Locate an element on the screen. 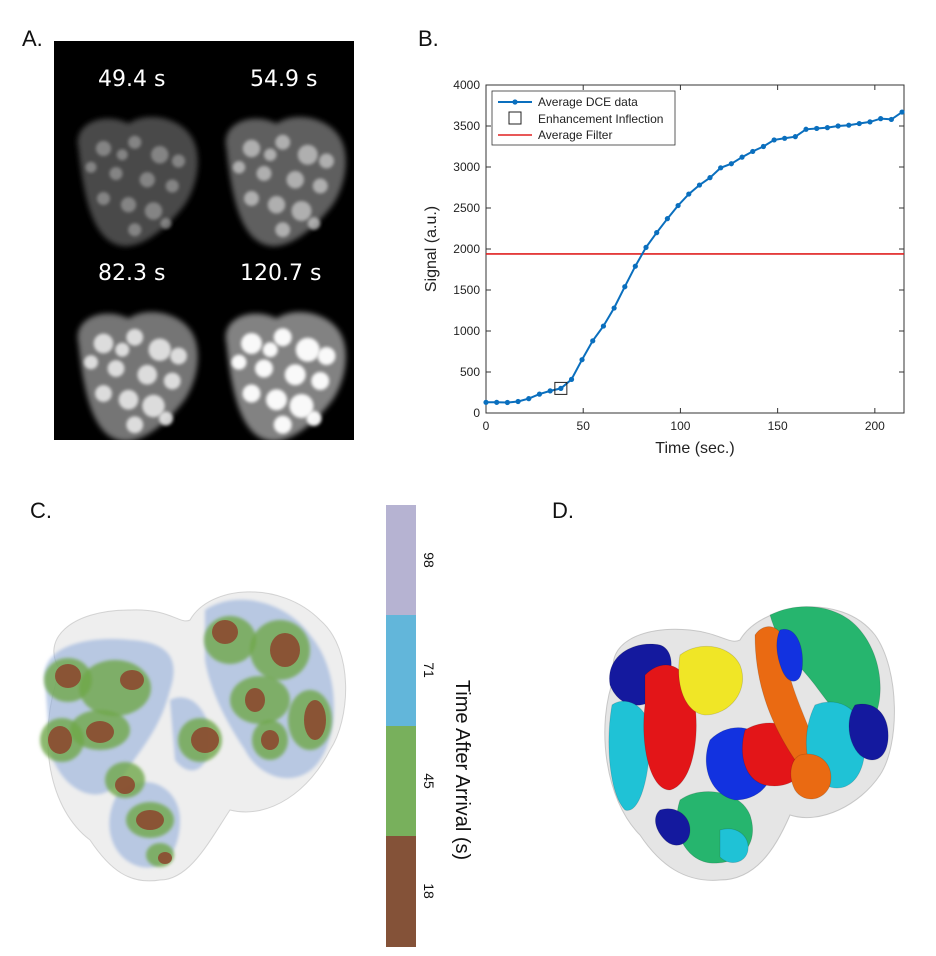 This screenshot has width=936, height=956. x-tick-label: 150 is located at coordinates (778, 426).